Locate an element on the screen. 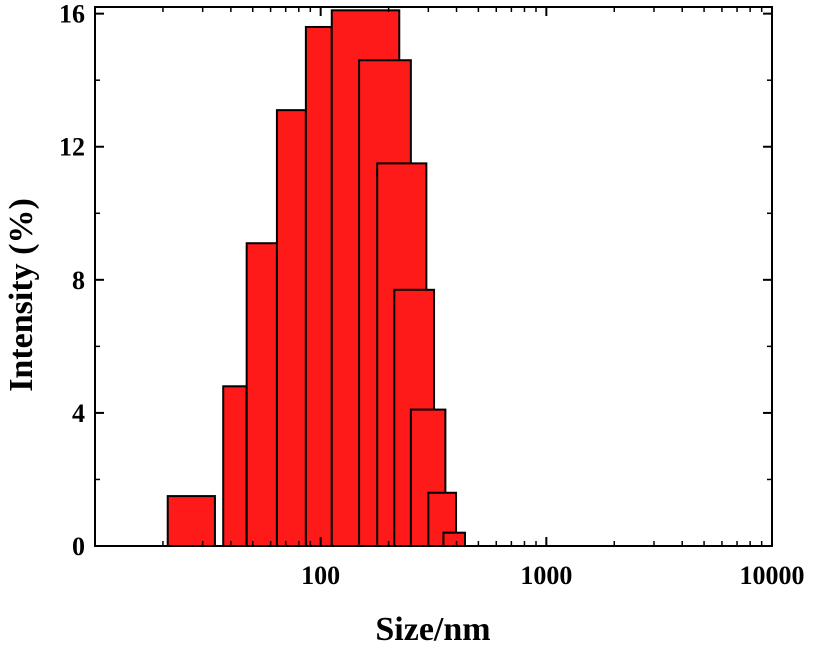  y-tick-label: 0 is located at coordinates (78, 546).